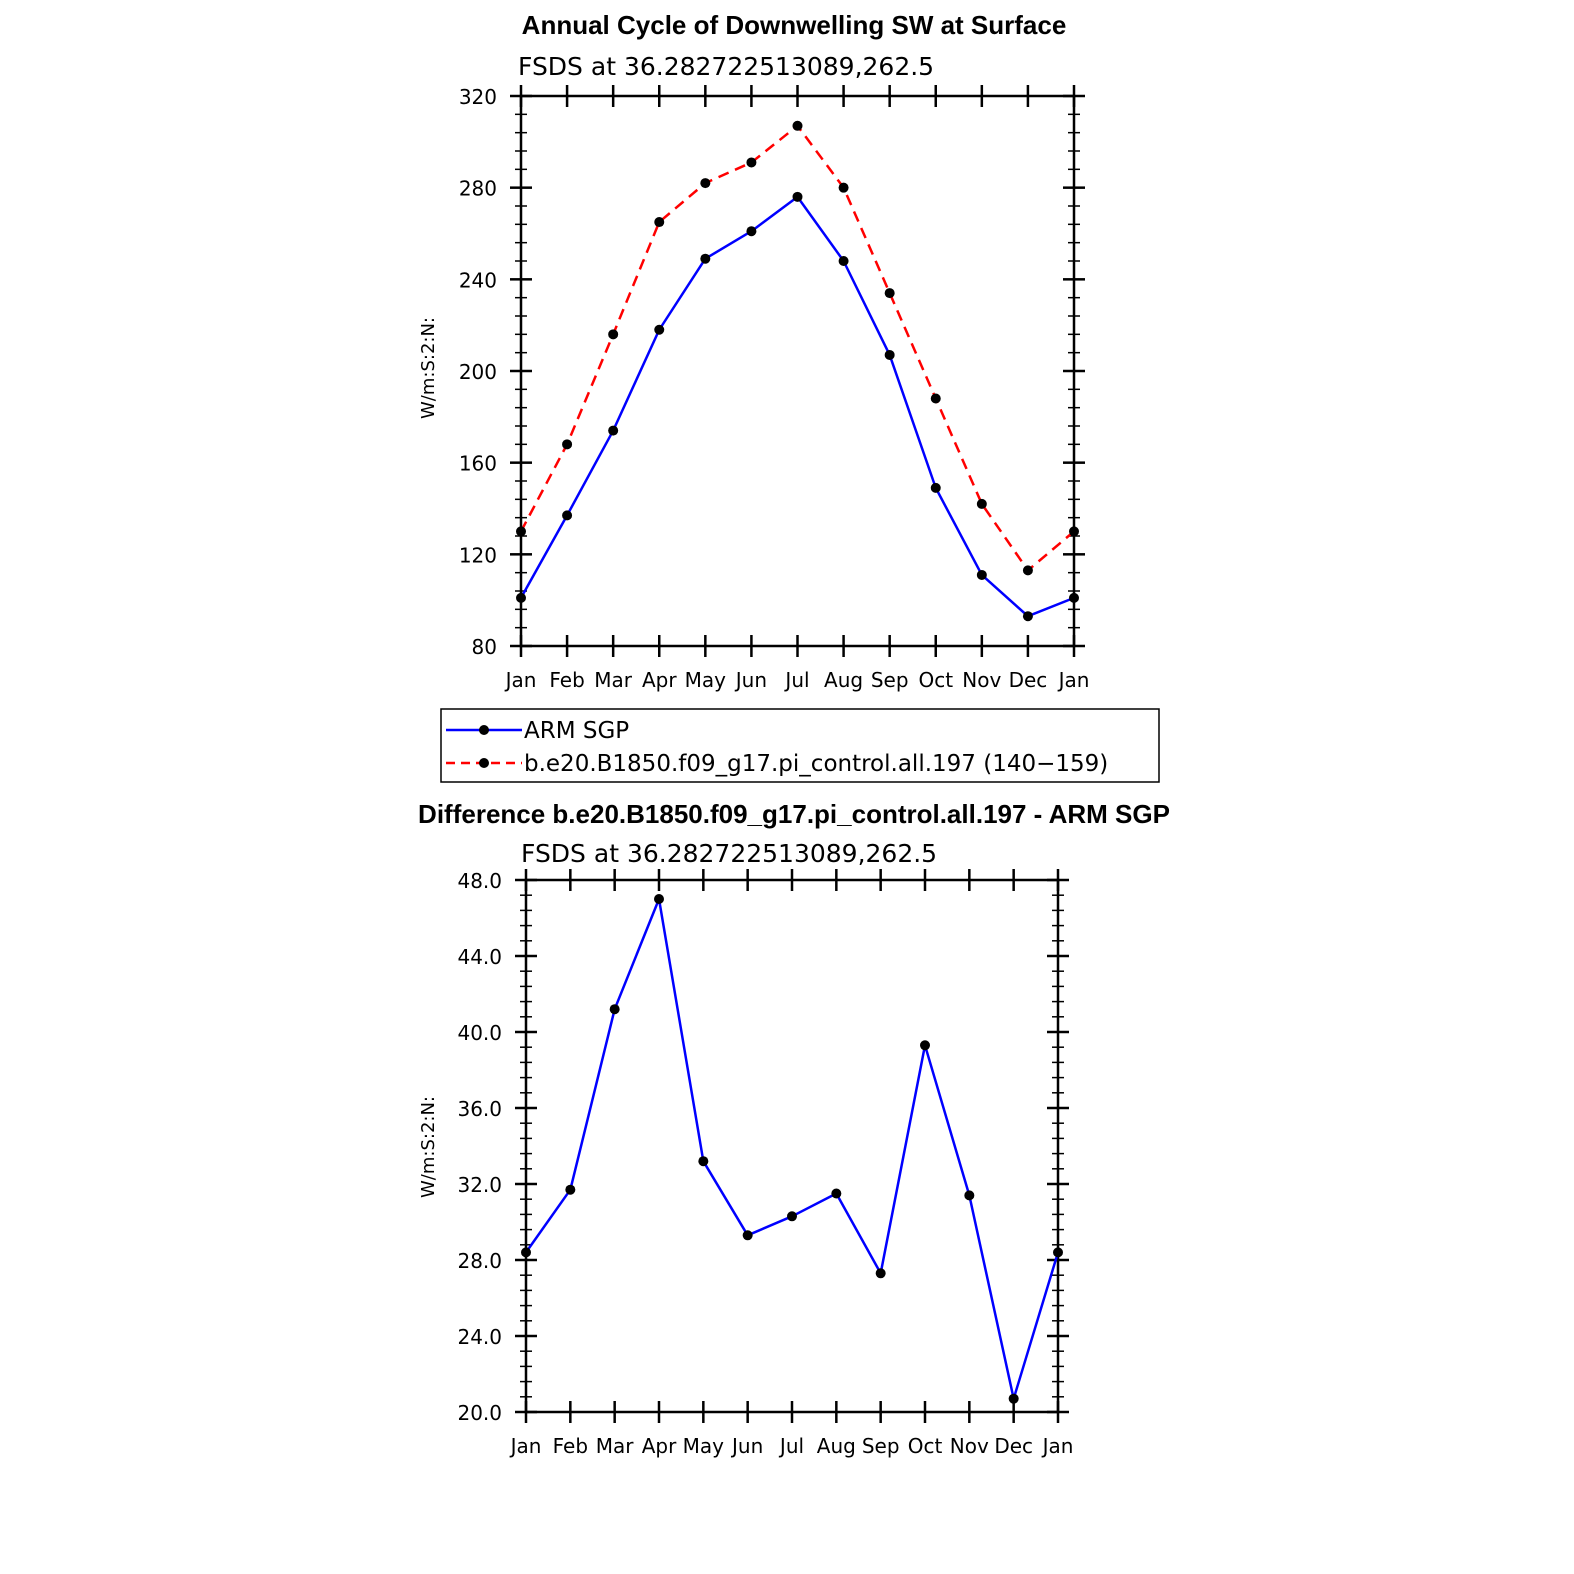 This screenshot has width=1574, height=1574. What do you see at coordinates (613, 680) in the screenshot?
I see `top-chart-x-tick-label: Mar` at bounding box center [613, 680].